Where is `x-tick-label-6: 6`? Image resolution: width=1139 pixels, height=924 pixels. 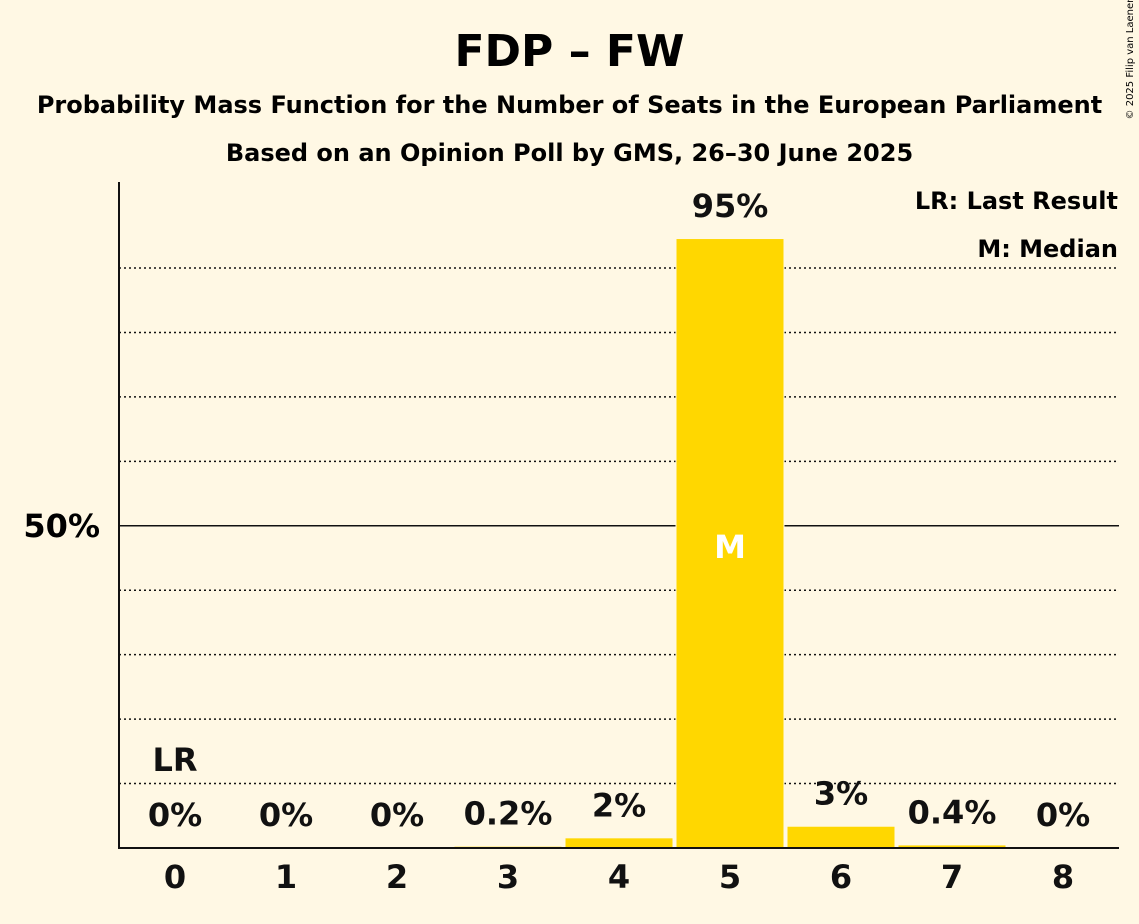
x-tick-label-6: 6 is located at coordinates (841, 877).